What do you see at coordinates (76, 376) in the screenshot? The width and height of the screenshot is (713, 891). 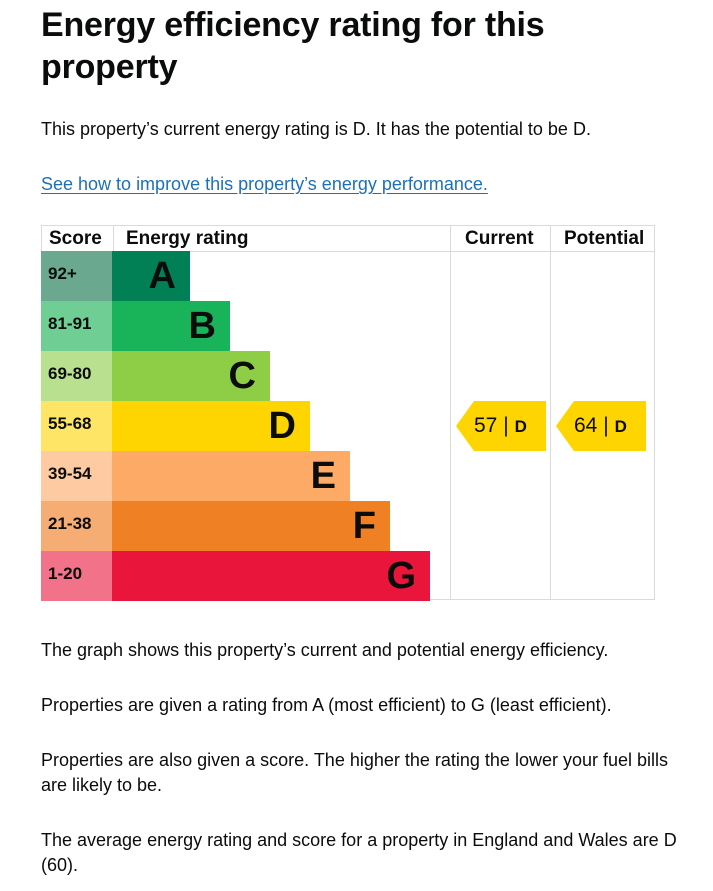 I see `band-score-range: 69-80` at bounding box center [76, 376].